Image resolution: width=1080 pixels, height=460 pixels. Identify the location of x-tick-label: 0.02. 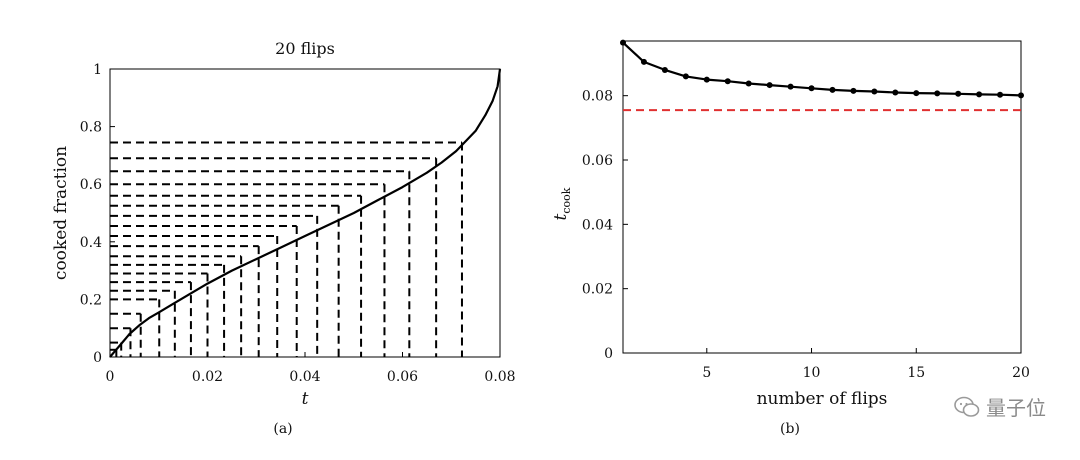
(207, 377).